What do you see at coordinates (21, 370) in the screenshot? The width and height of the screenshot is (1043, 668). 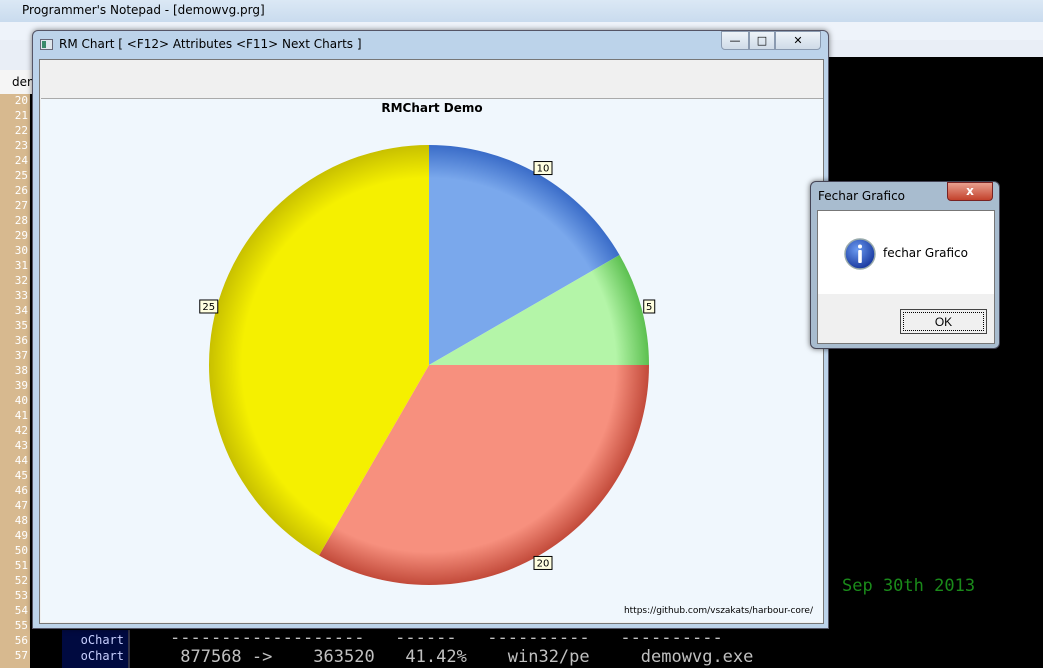 I see `line-number: 38` at bounding box center [21, 370].